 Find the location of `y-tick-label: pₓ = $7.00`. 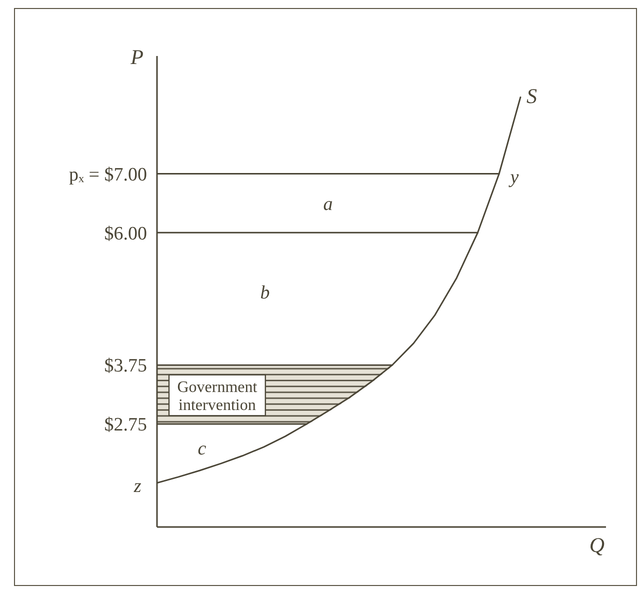

y-tick-label: pₓ = $7.00 is located at coordinates (108, 175).